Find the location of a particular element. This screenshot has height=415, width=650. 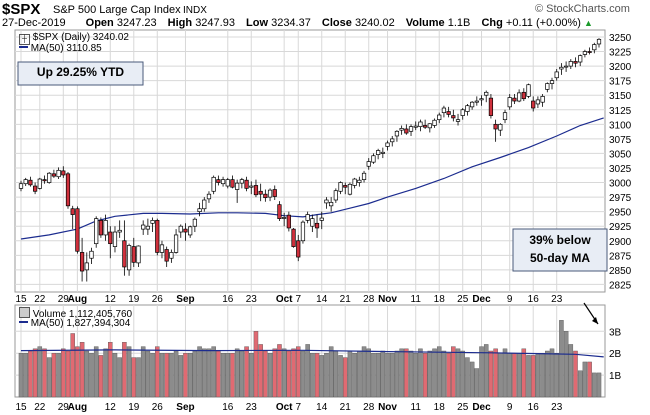

x-tick-label: 18 is located at coordinates (440, 299).